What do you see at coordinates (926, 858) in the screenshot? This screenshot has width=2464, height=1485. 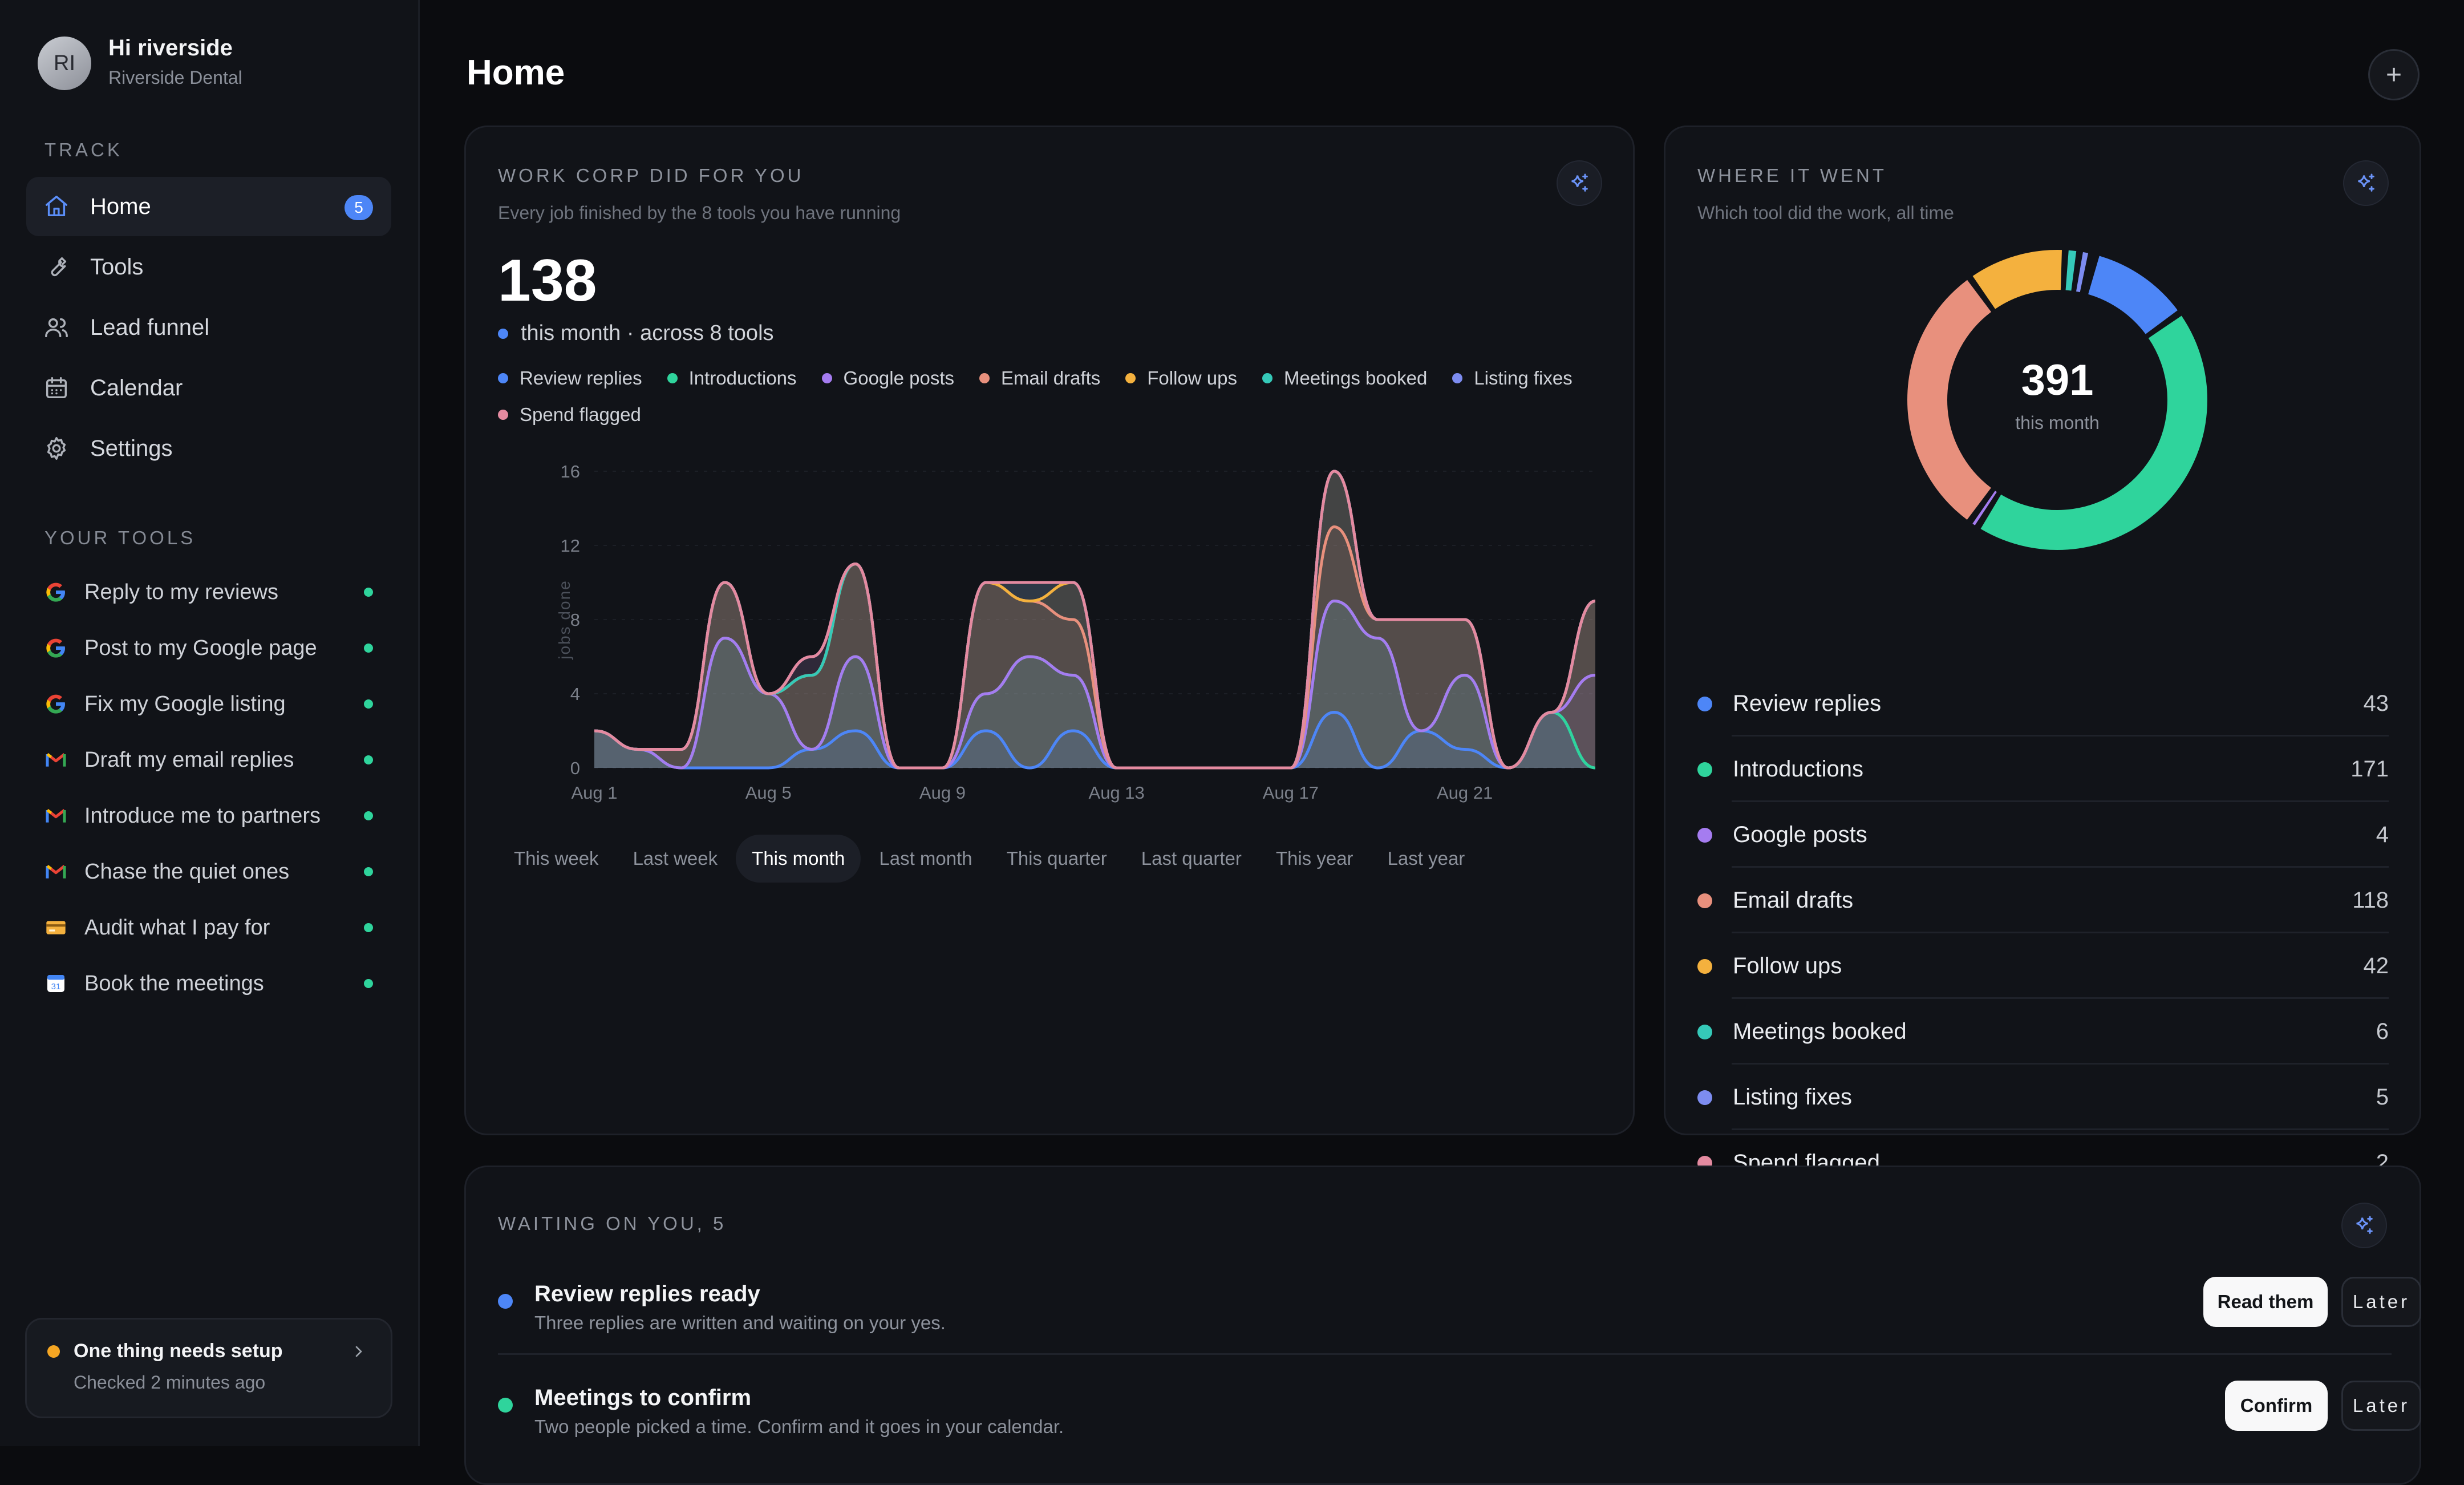 I see `range-option: Last month` at bounding box center [926, 858].